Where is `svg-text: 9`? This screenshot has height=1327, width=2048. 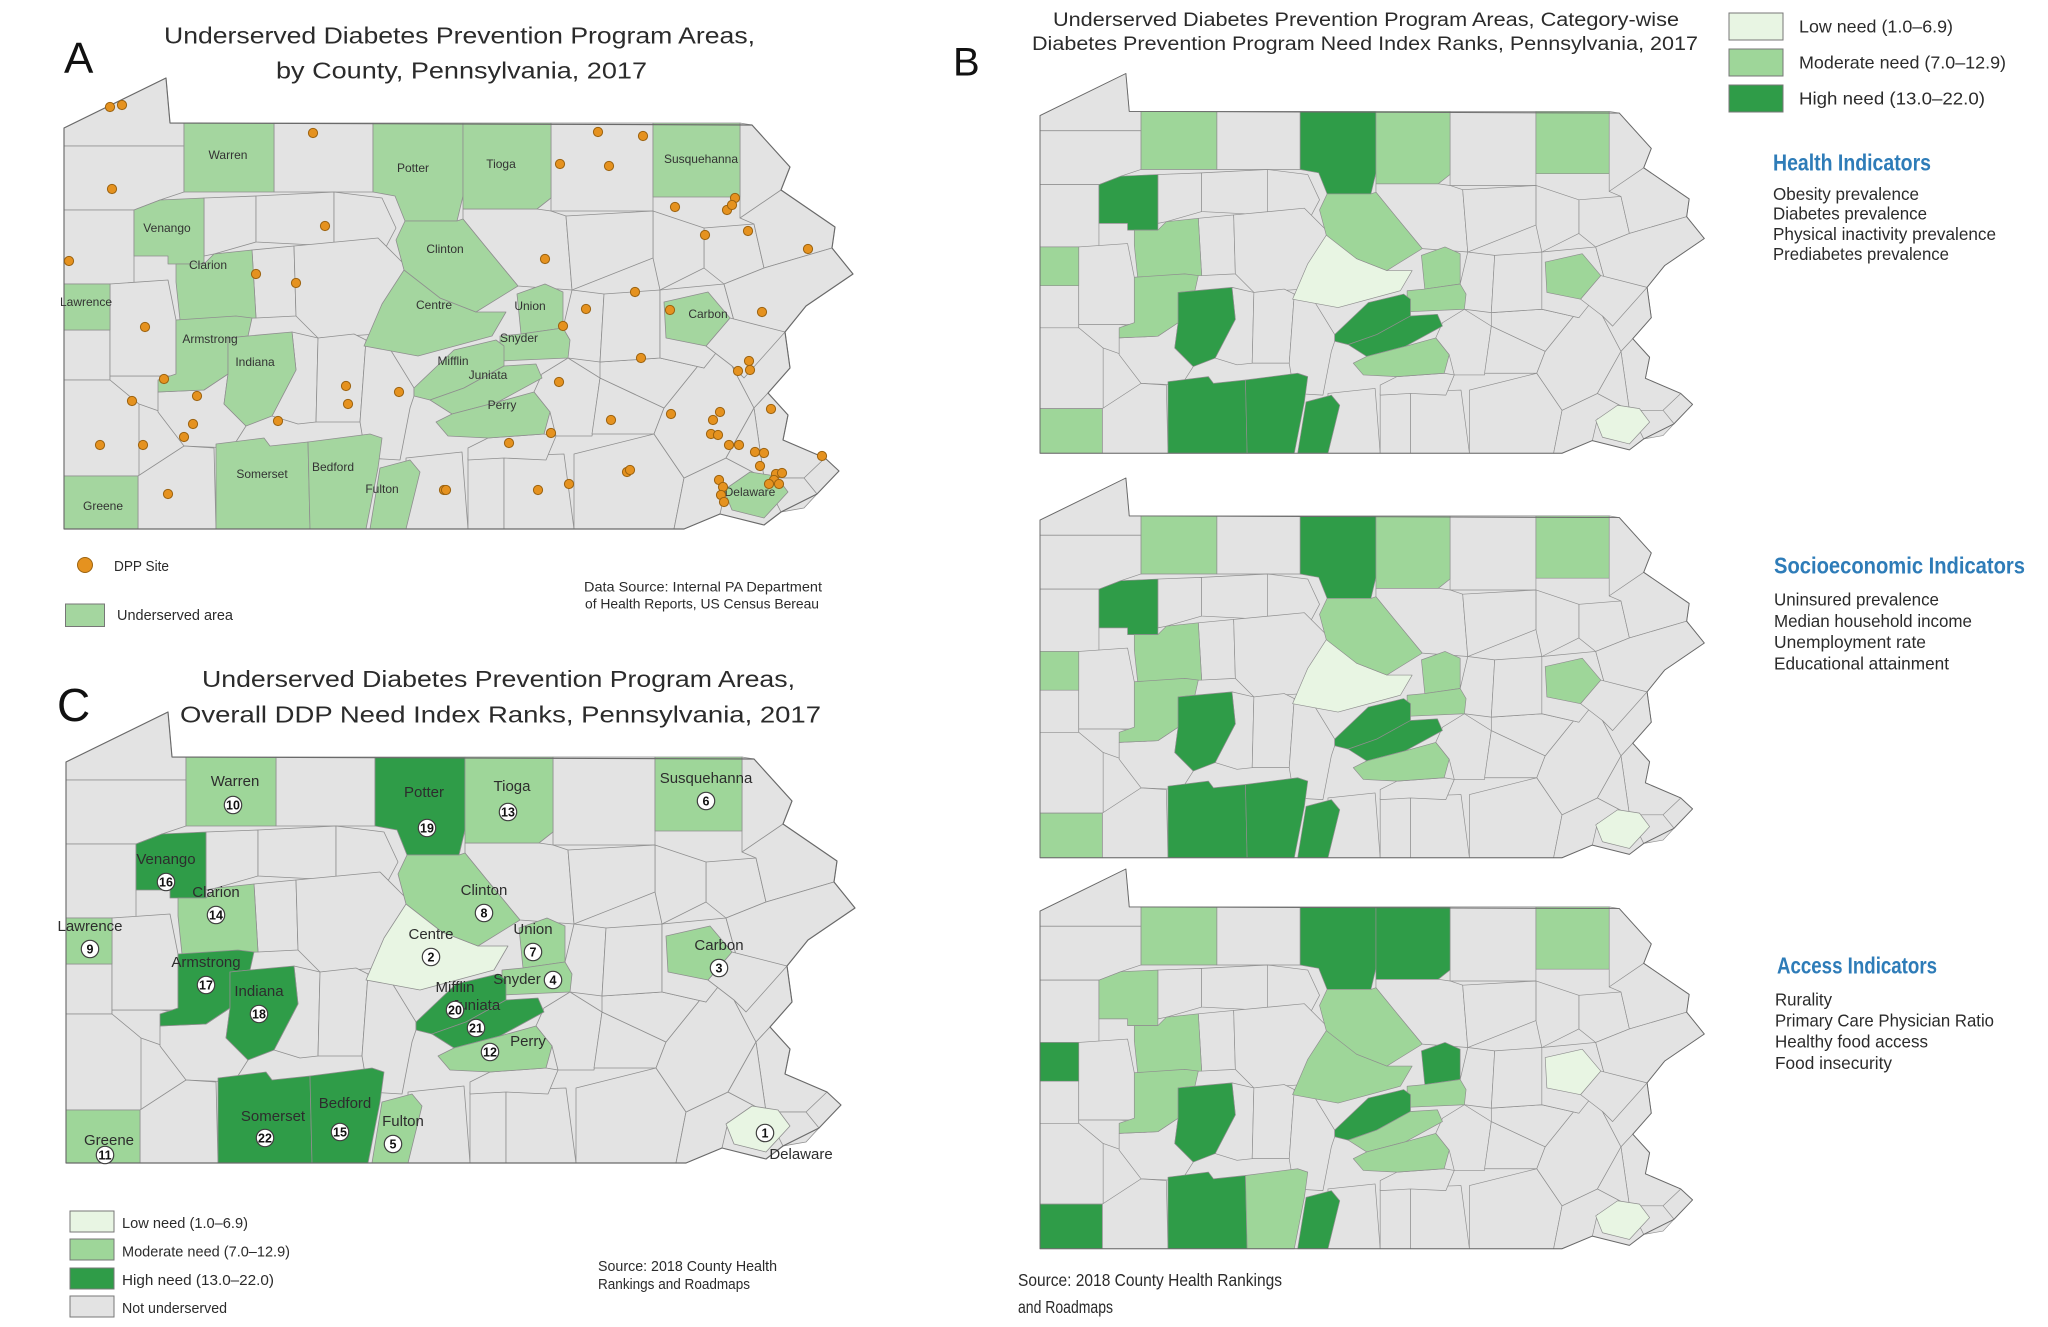
svg-text: 9 is located at coordinates (90, 949).